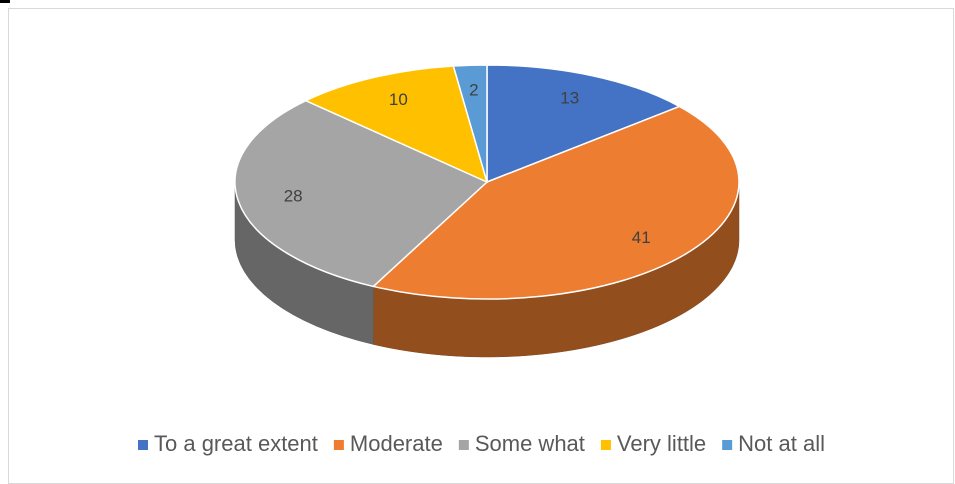  I want to click on data-label: 28, so click(293, 196).